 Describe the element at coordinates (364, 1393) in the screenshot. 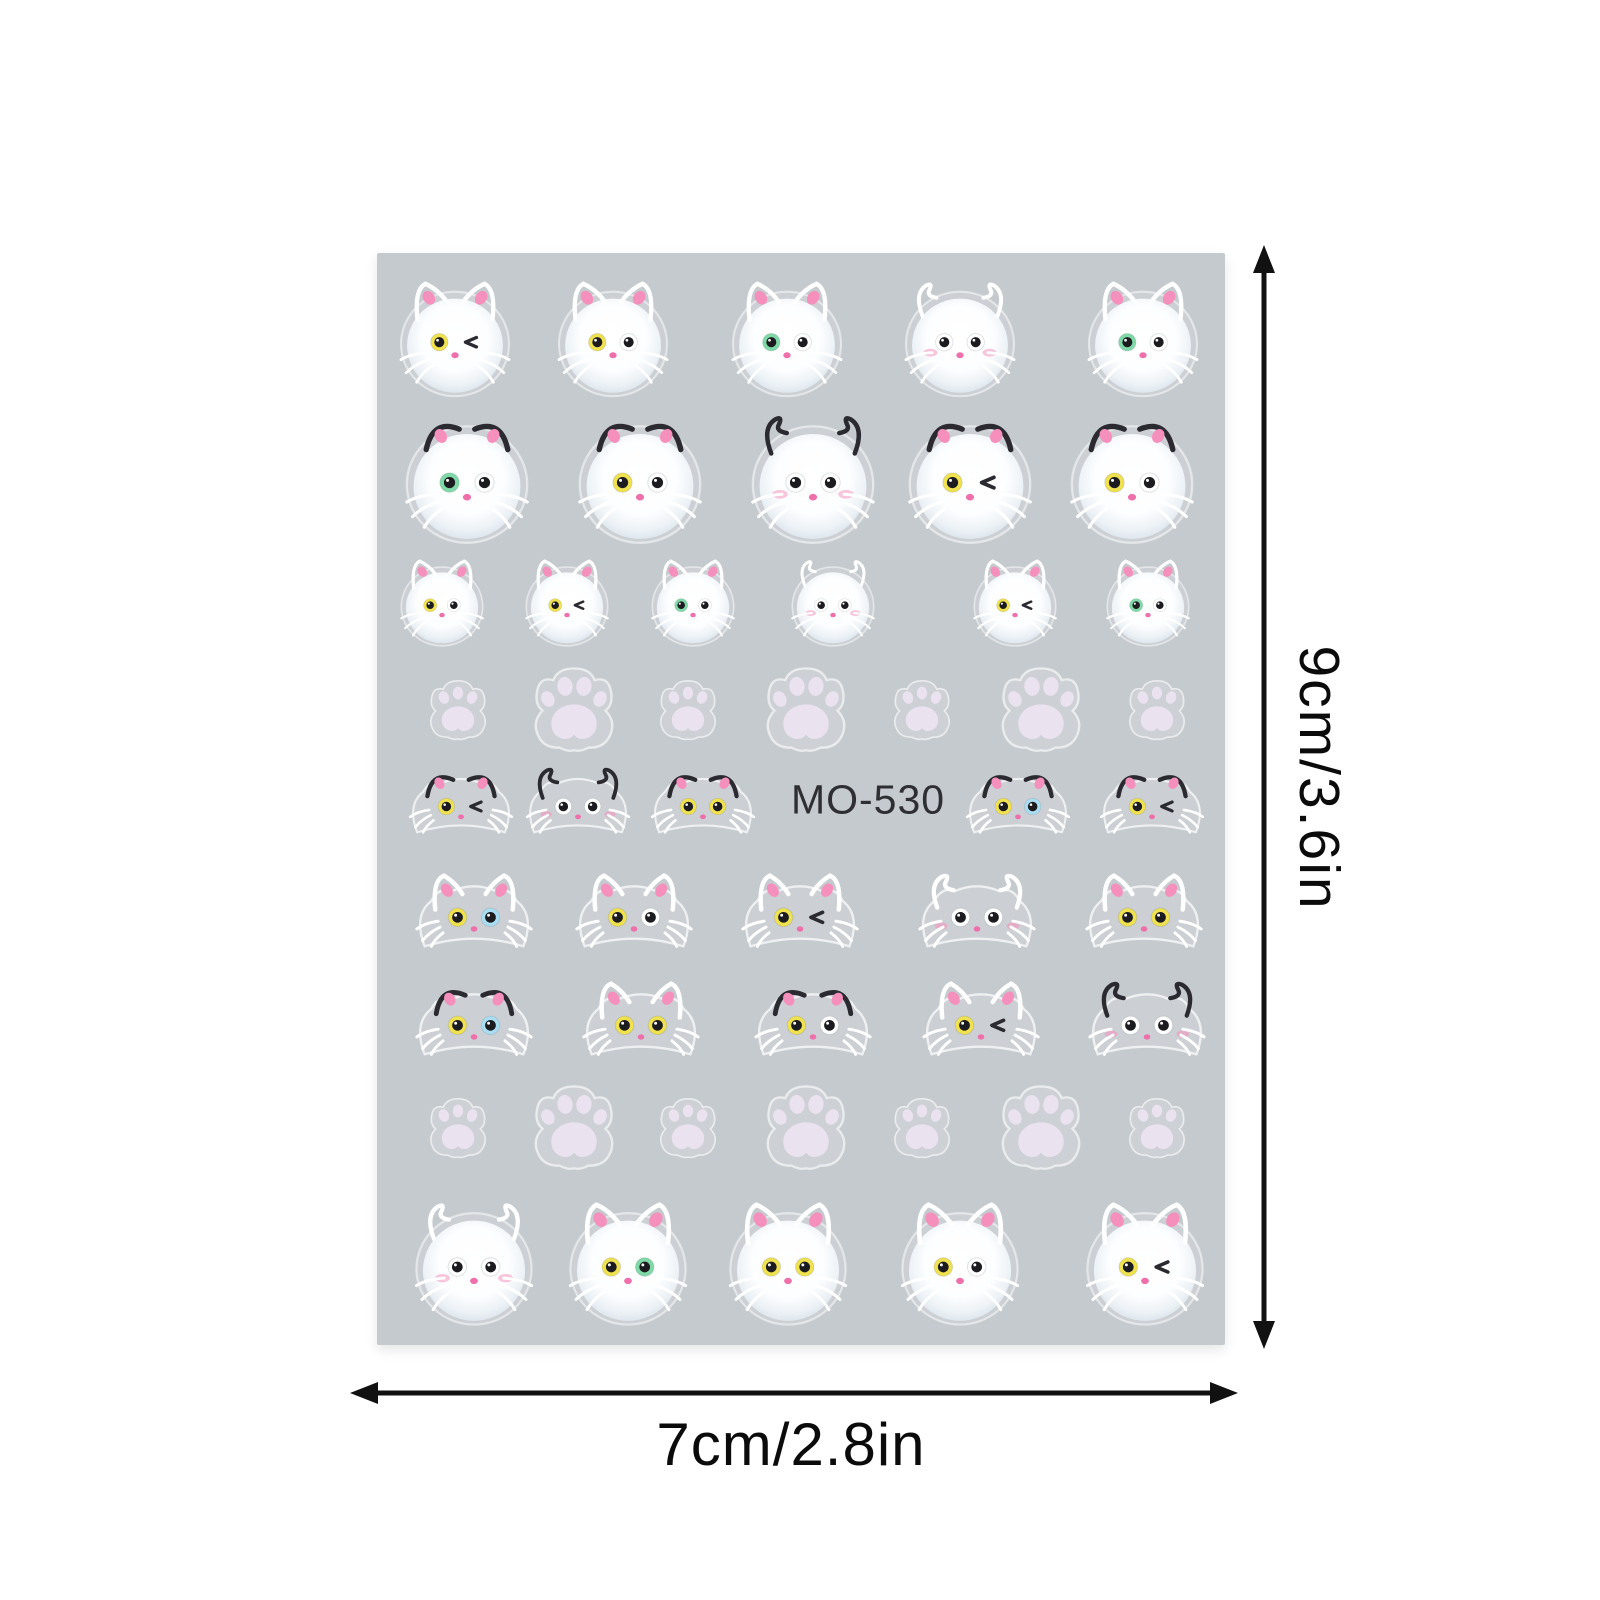

I see `arrow-left-icon` at that location.